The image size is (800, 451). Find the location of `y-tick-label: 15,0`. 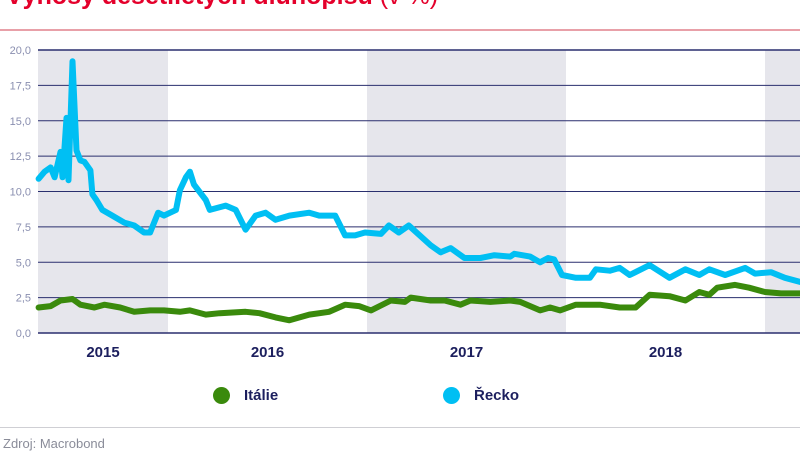

y-tick-label: 15,0 is located at coordinates (20, 122).